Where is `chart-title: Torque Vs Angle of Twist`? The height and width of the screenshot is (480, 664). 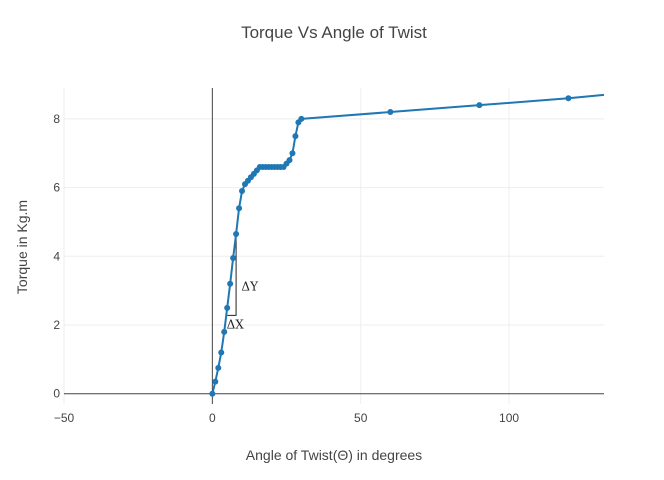 chart-title: Torque Vs Angle of Twist is located at coordinates (334, 32).